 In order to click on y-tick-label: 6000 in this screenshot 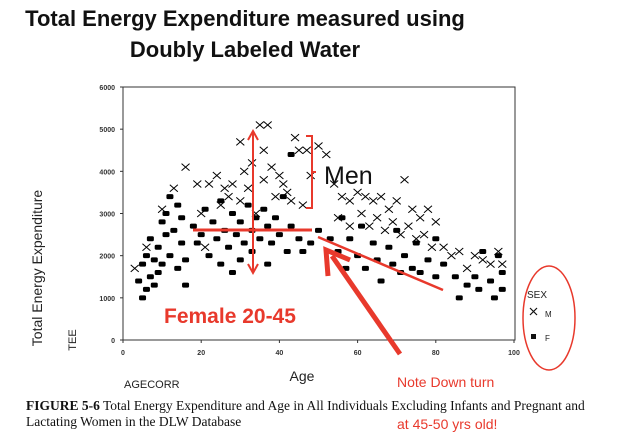, I will do `click(107, 88)`.